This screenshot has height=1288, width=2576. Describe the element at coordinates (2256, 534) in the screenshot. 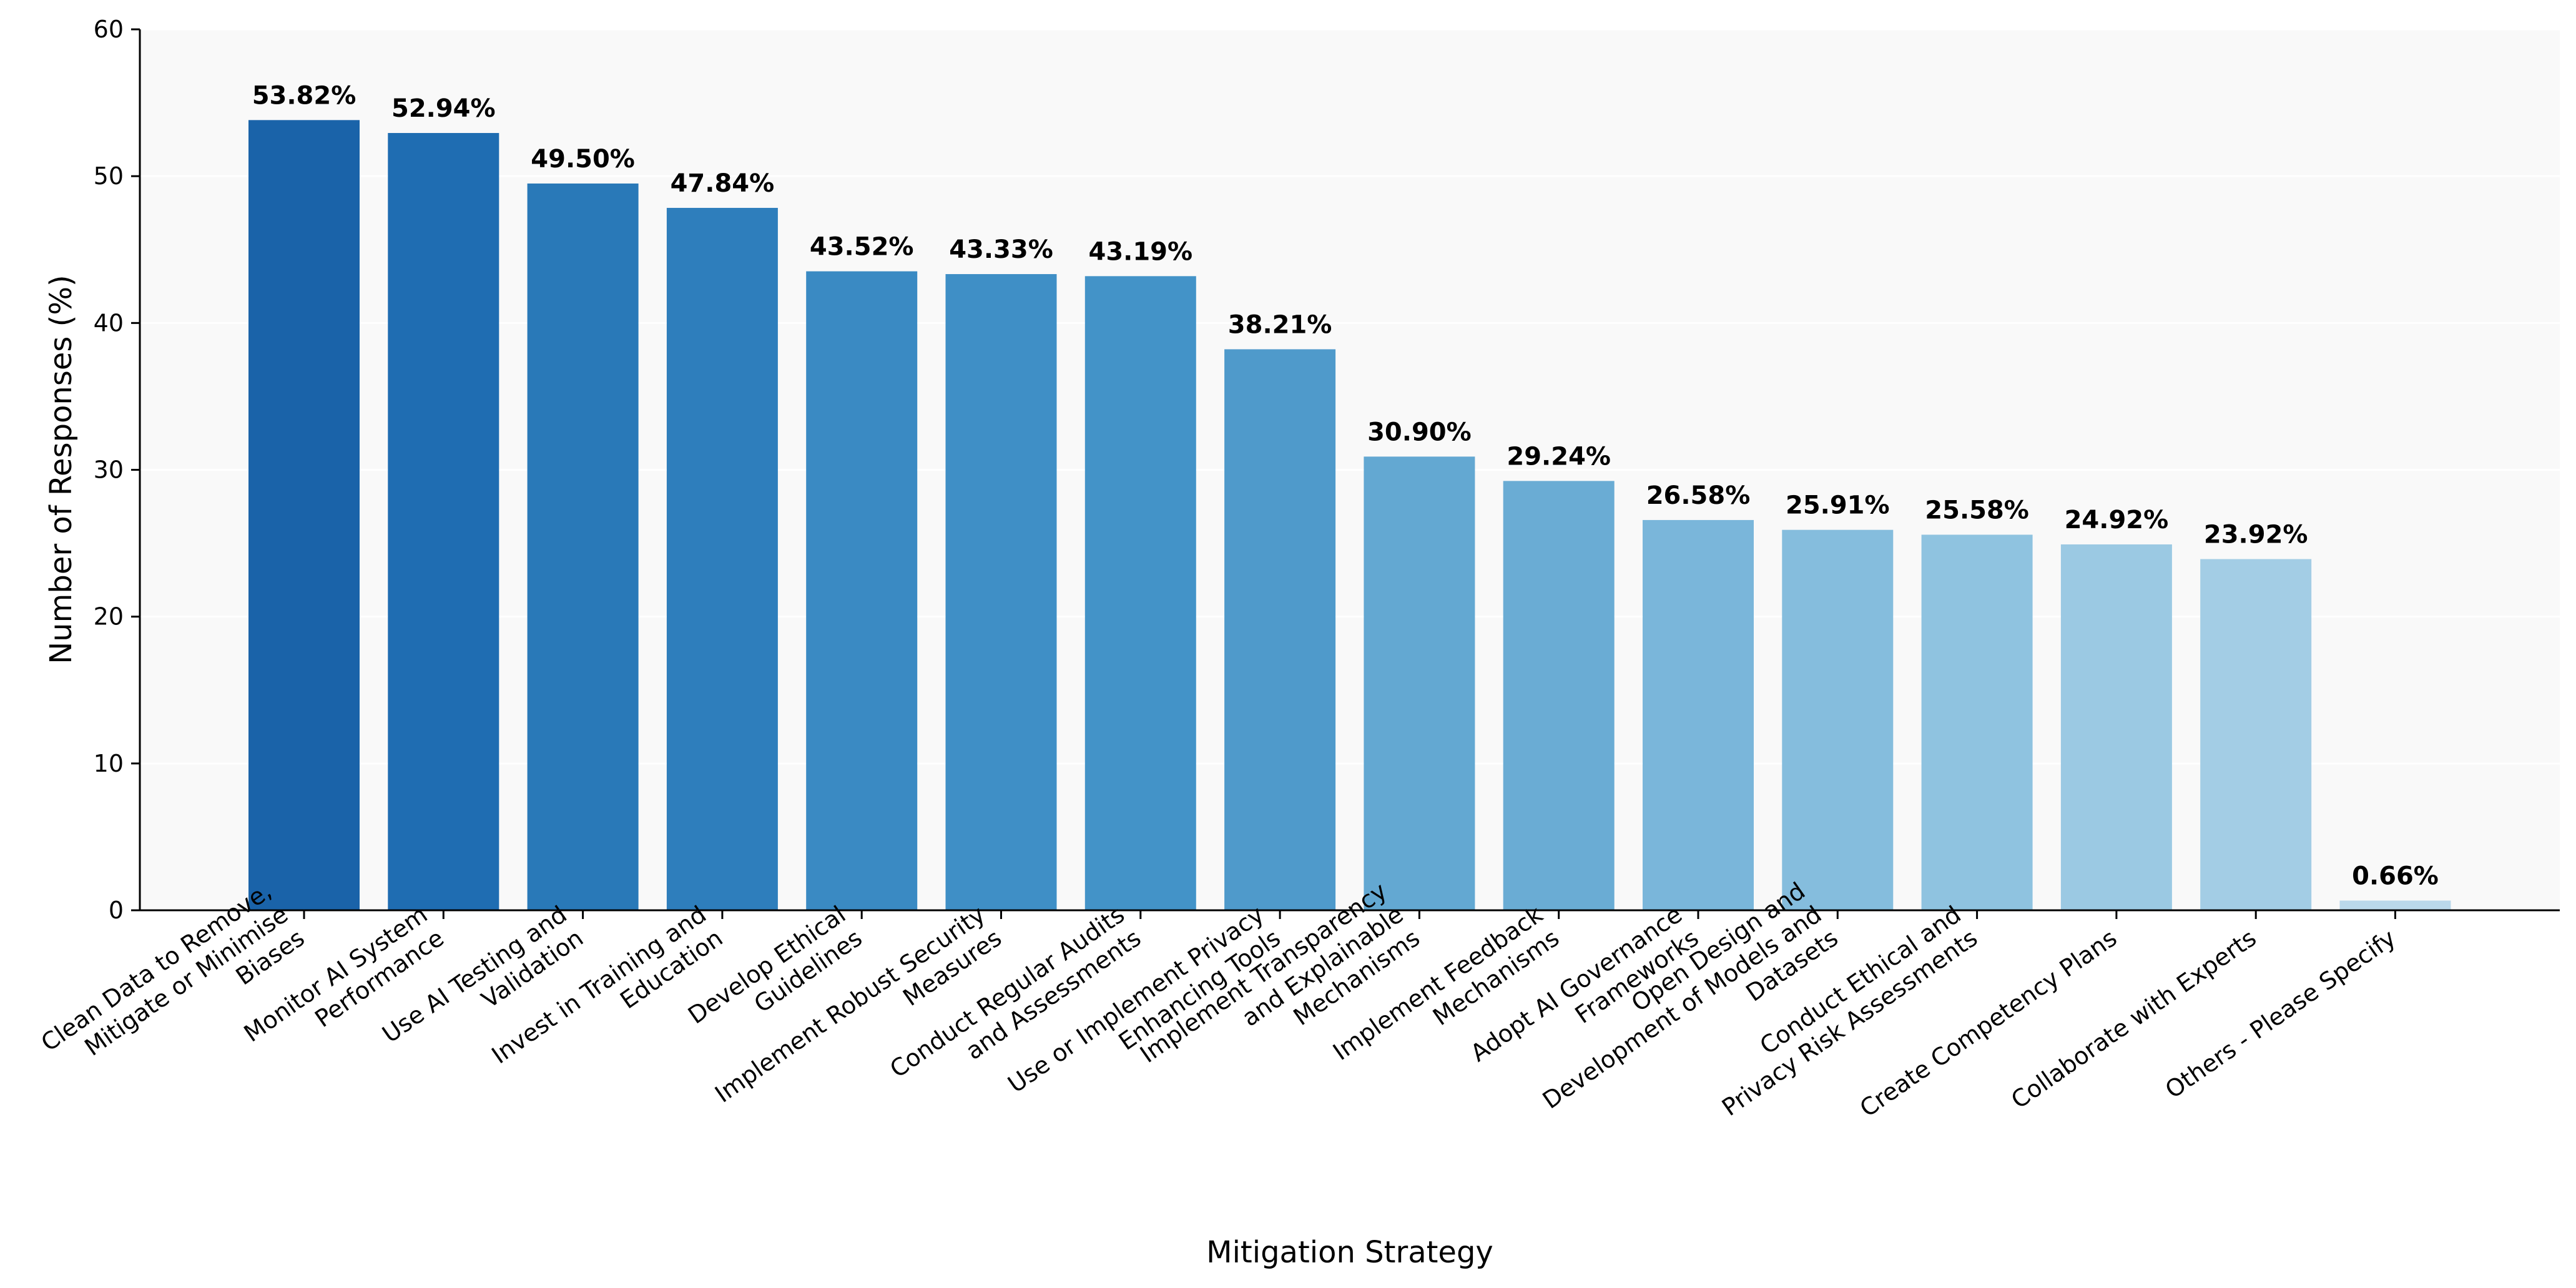

I see `value-label: 23.92%` at that location.